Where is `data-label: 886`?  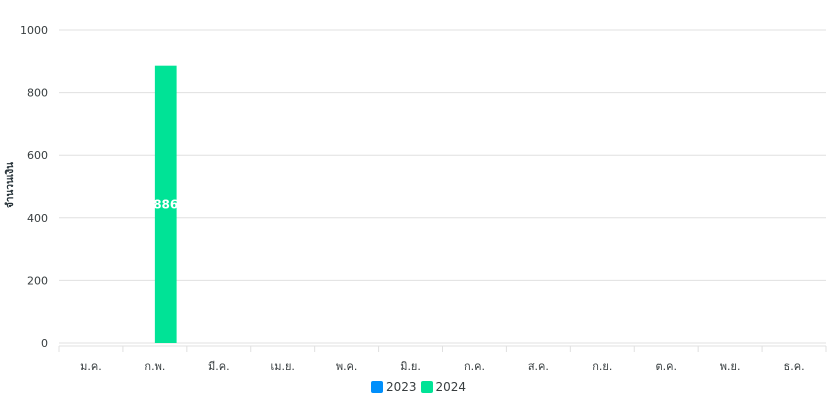
data-label: 886 is located at coordinates (165, 204).